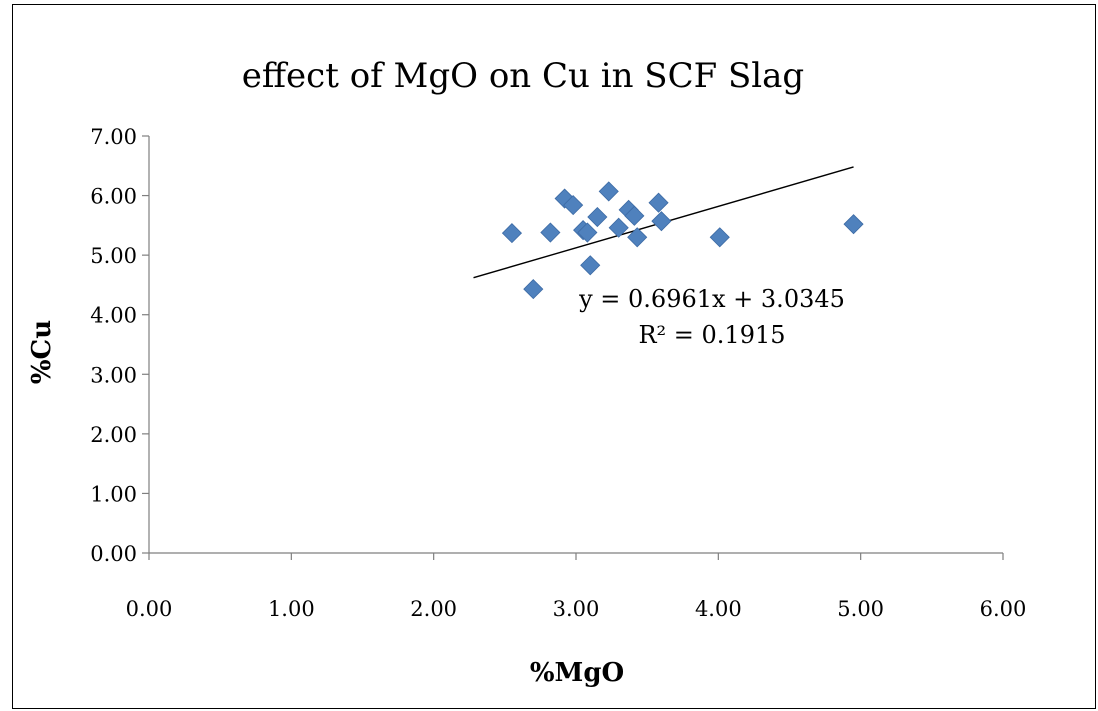 The width and height of the screenshot is (1098, 711). What do you see at coordinates (113, 554) in the screenshot?
I see `y-tick-label: 0.00` at bounding box center [113, 554].